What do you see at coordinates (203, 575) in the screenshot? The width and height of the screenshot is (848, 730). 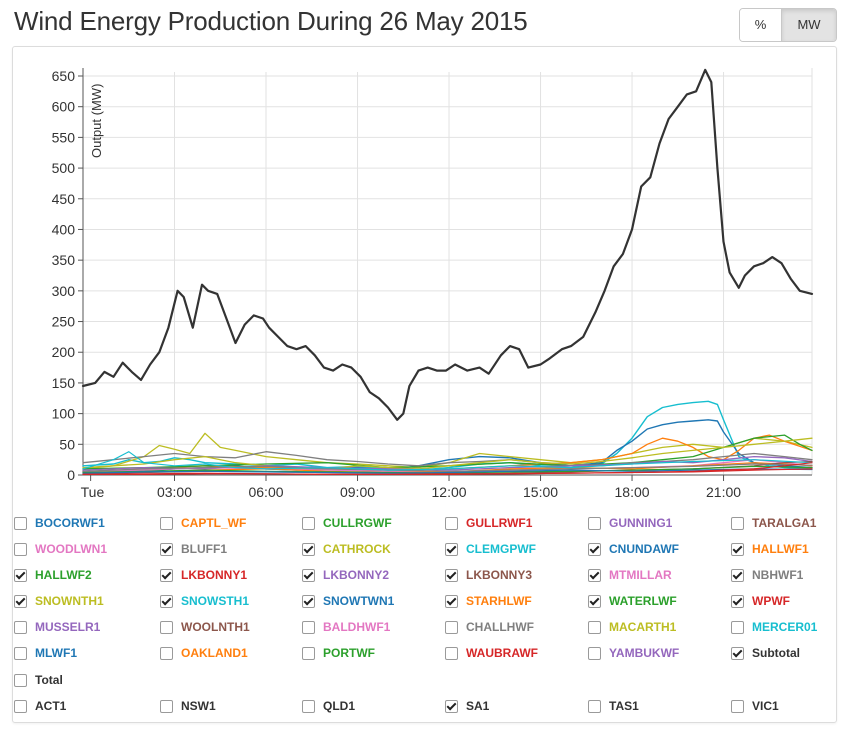 I see `legend-item-lkbonny1: LKBONNY1` at bounding box center [203, 575].